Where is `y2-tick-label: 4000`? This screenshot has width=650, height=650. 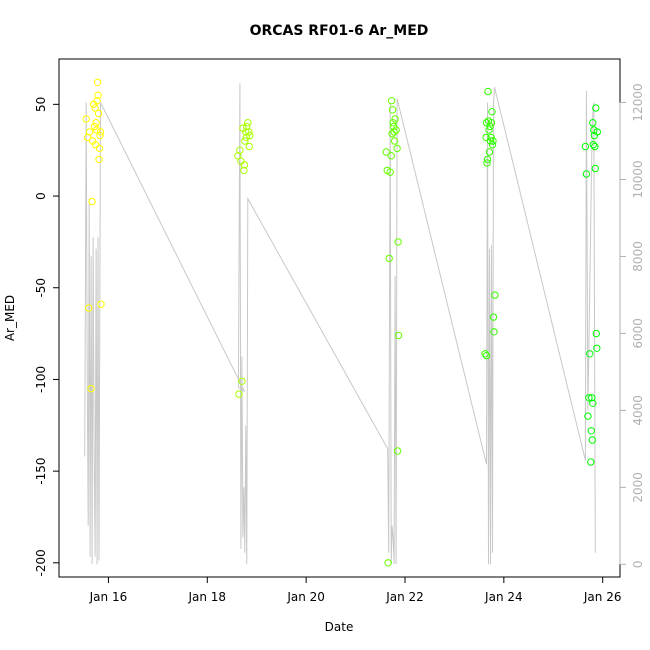 y2-tick-label: 4000 is located at coordinates (638, 410).